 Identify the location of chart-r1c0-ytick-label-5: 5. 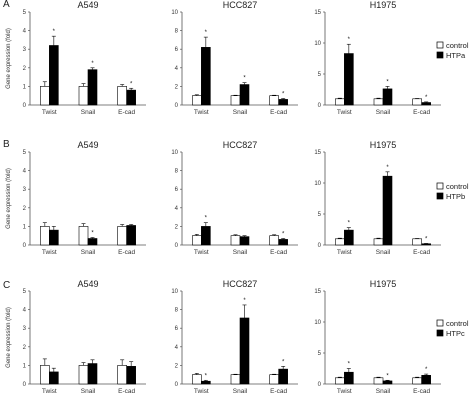
(25, 153).